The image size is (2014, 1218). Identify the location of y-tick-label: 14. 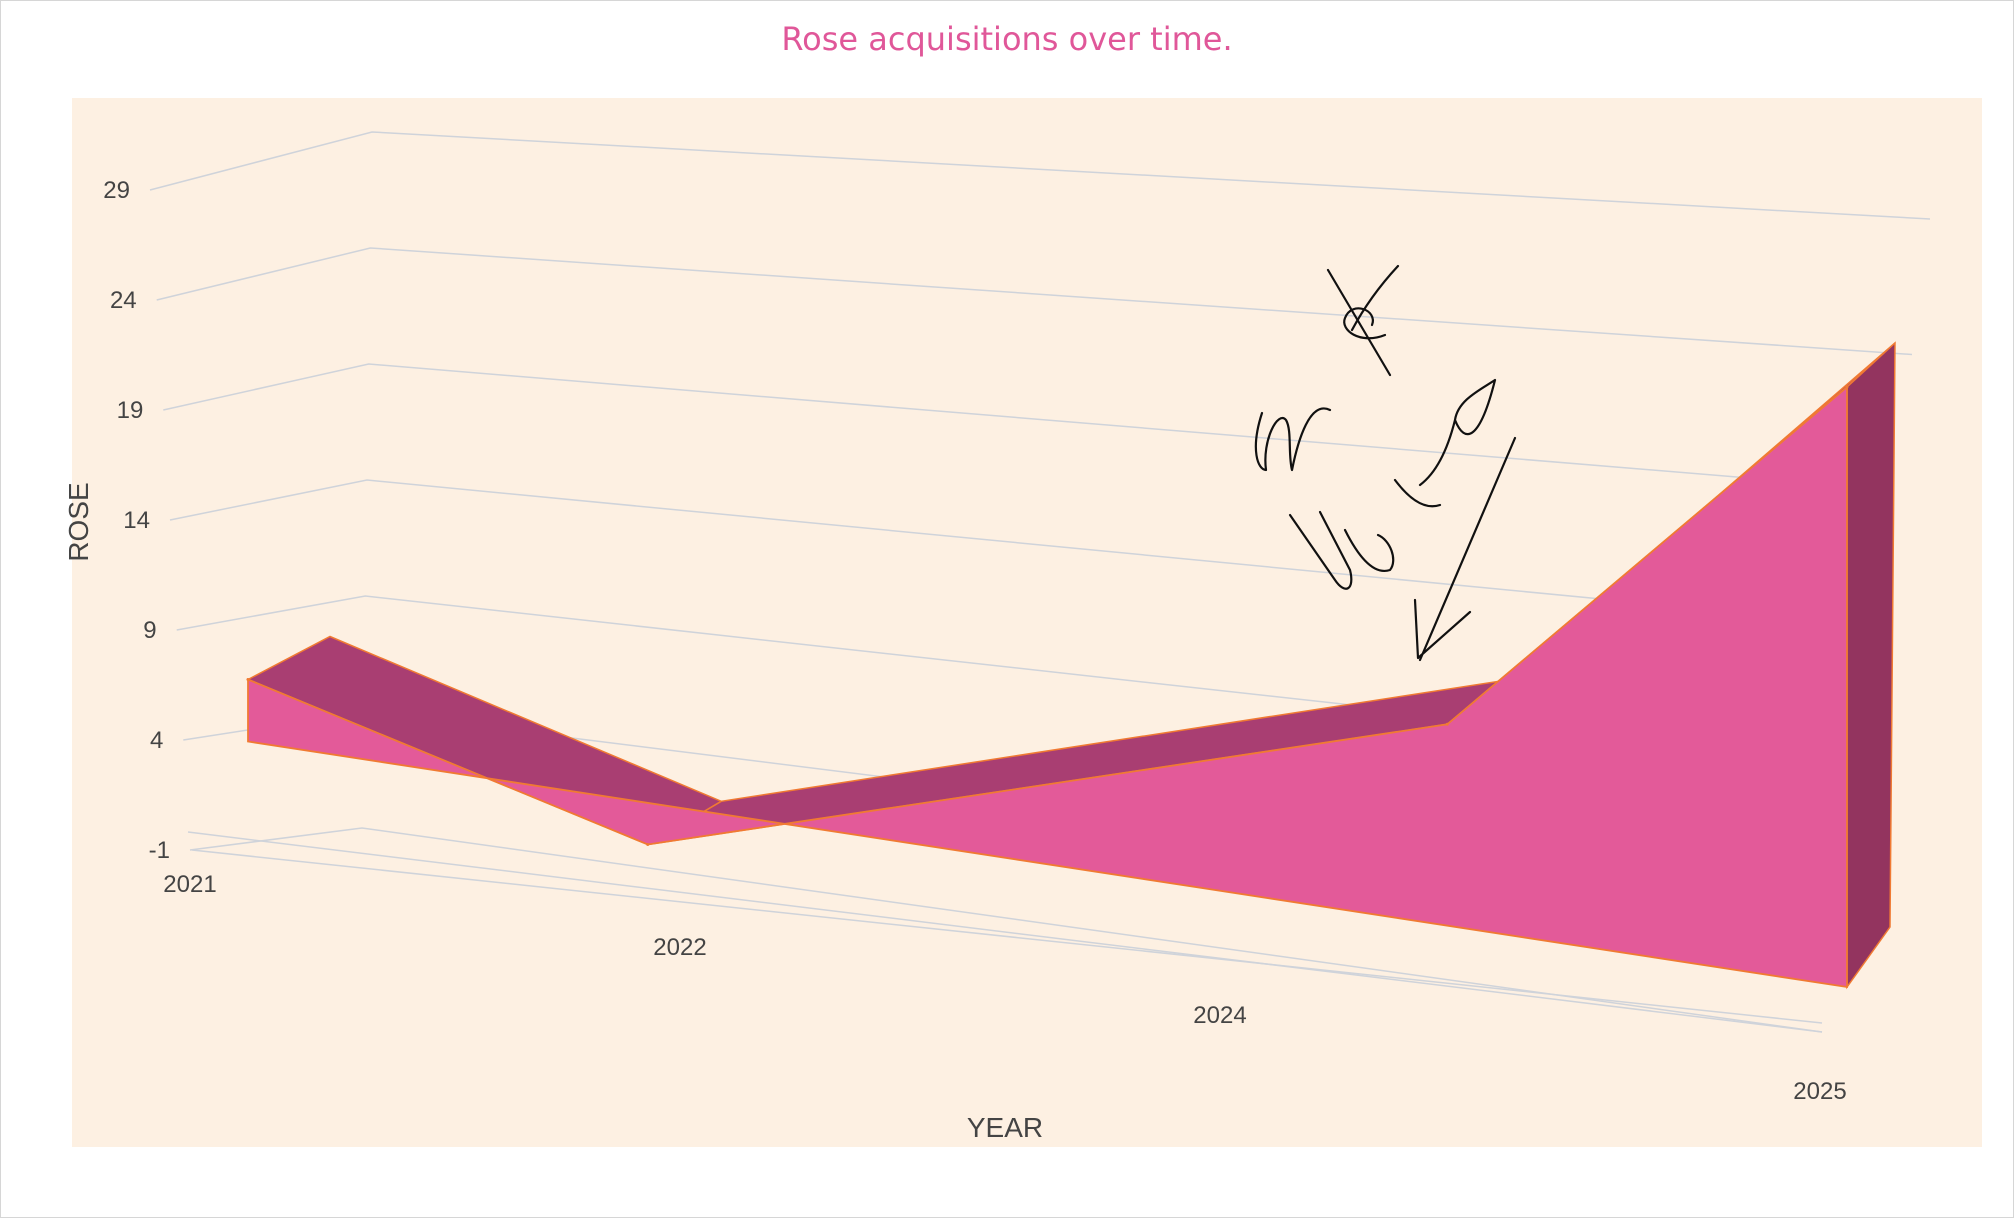
(136, 520).